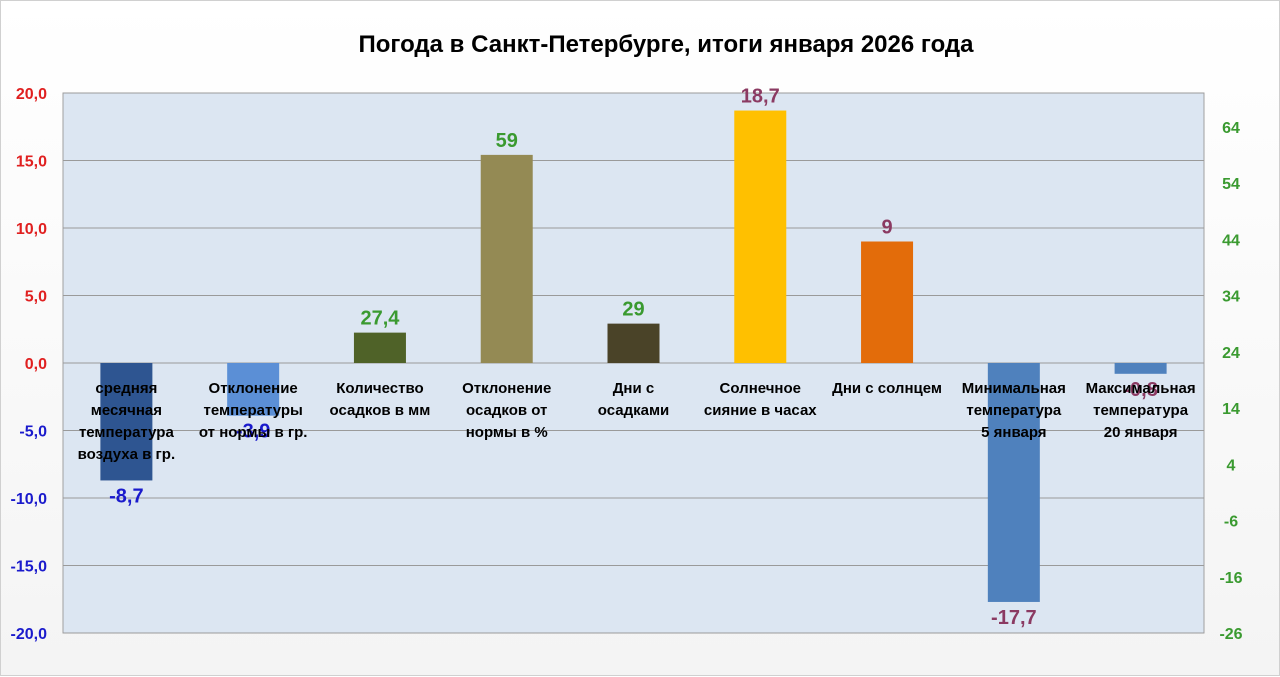 The height and width of the screenshot is (677, 1280). Describe the element at coordinates (633, 388) in the screenshot. I see `category-label: Дни с` at that location.